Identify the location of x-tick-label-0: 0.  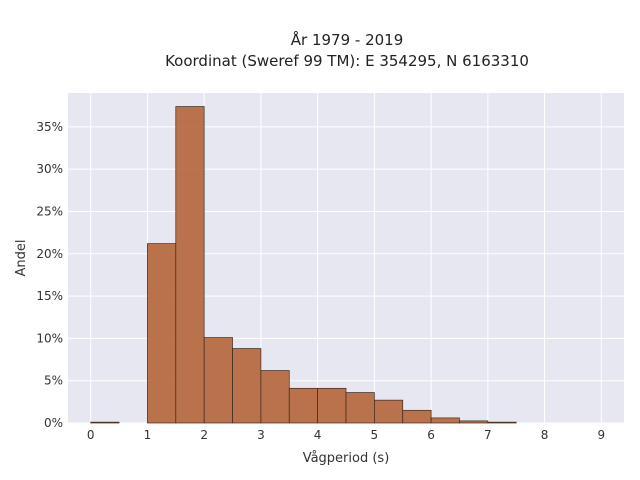
(91, 435).